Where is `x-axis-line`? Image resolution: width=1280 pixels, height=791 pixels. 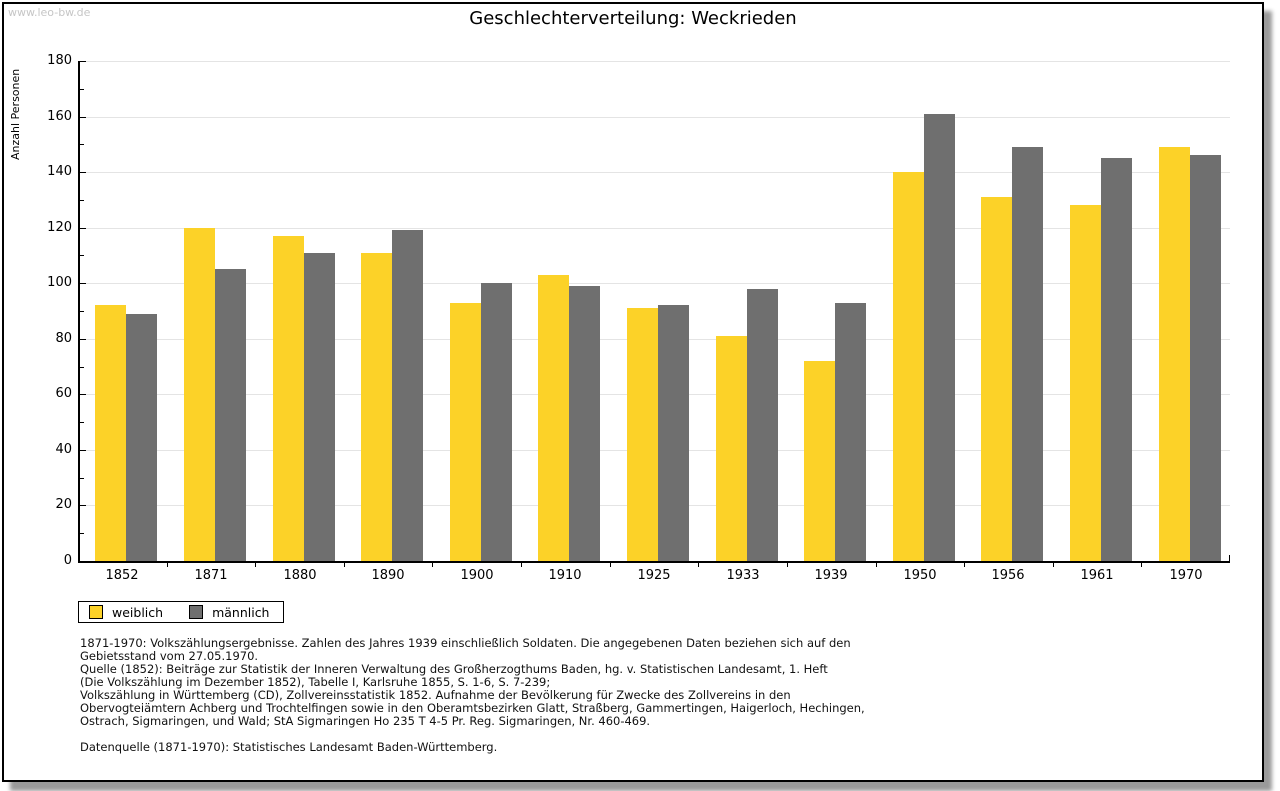 x-axis-line is located at coordinates (654, 562).